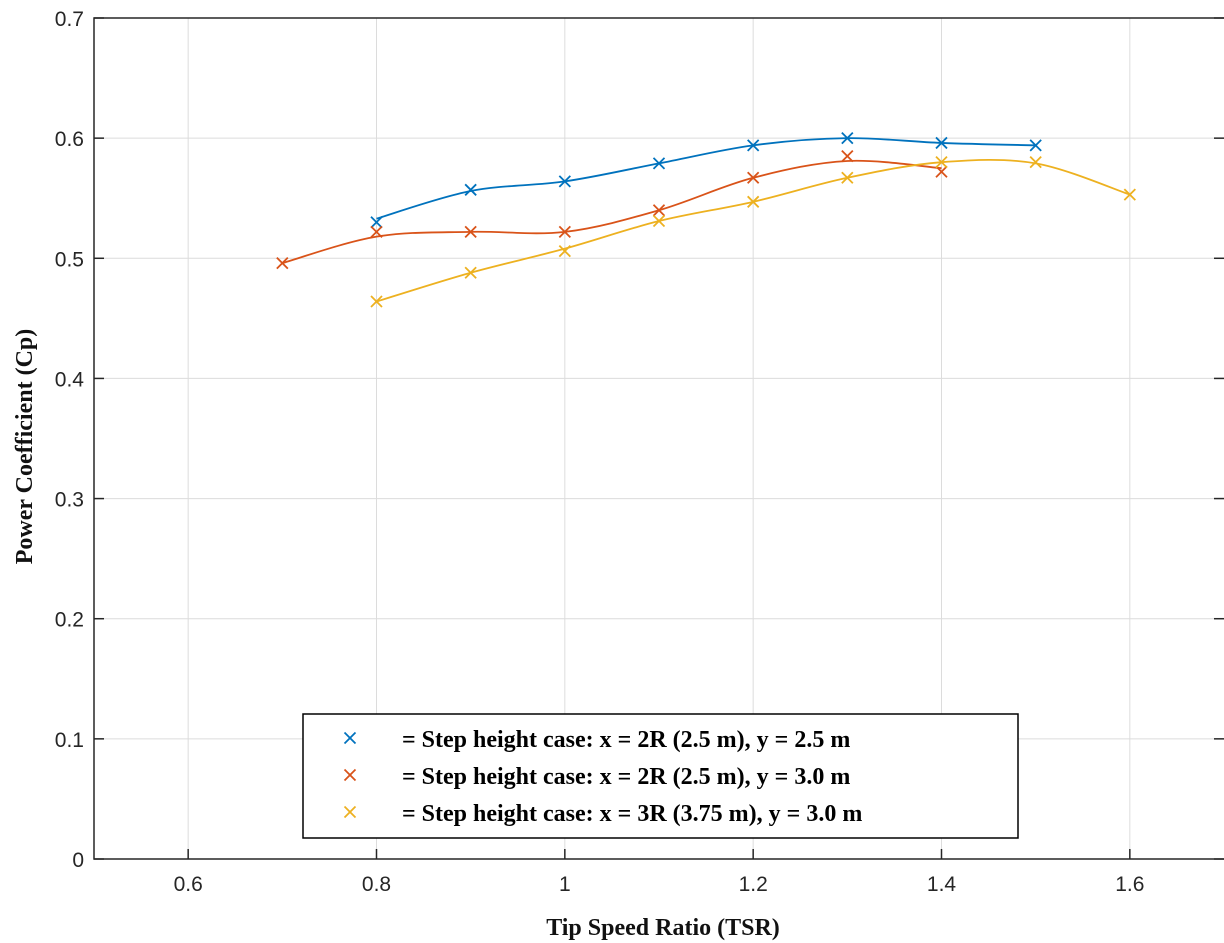 The height and width of the screenshot is (943, 1224). I want to click on x-tick-label: 0.6, so click(188, 884).